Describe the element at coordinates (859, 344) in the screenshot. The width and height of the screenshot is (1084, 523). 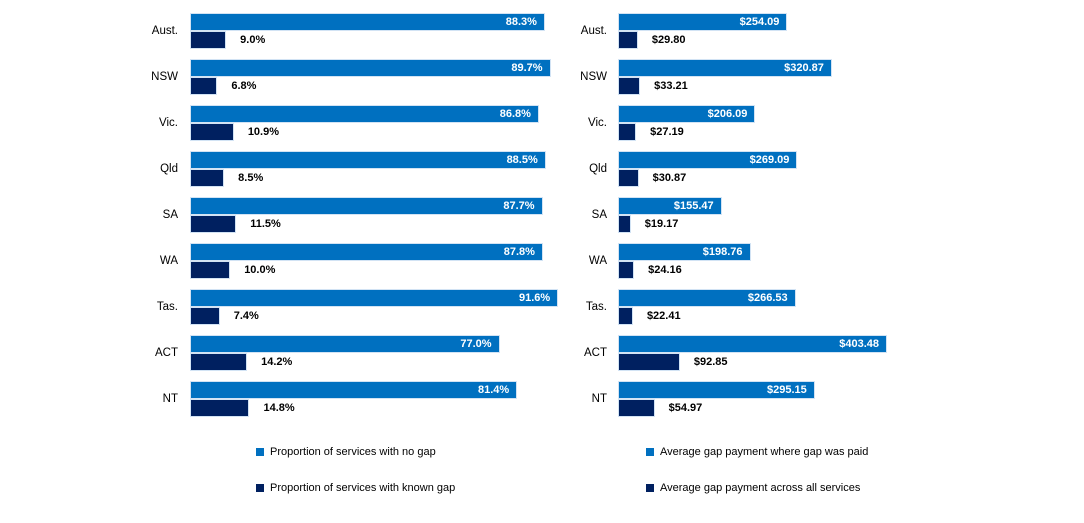
I see `bar-value-label: $403.48` at that location.